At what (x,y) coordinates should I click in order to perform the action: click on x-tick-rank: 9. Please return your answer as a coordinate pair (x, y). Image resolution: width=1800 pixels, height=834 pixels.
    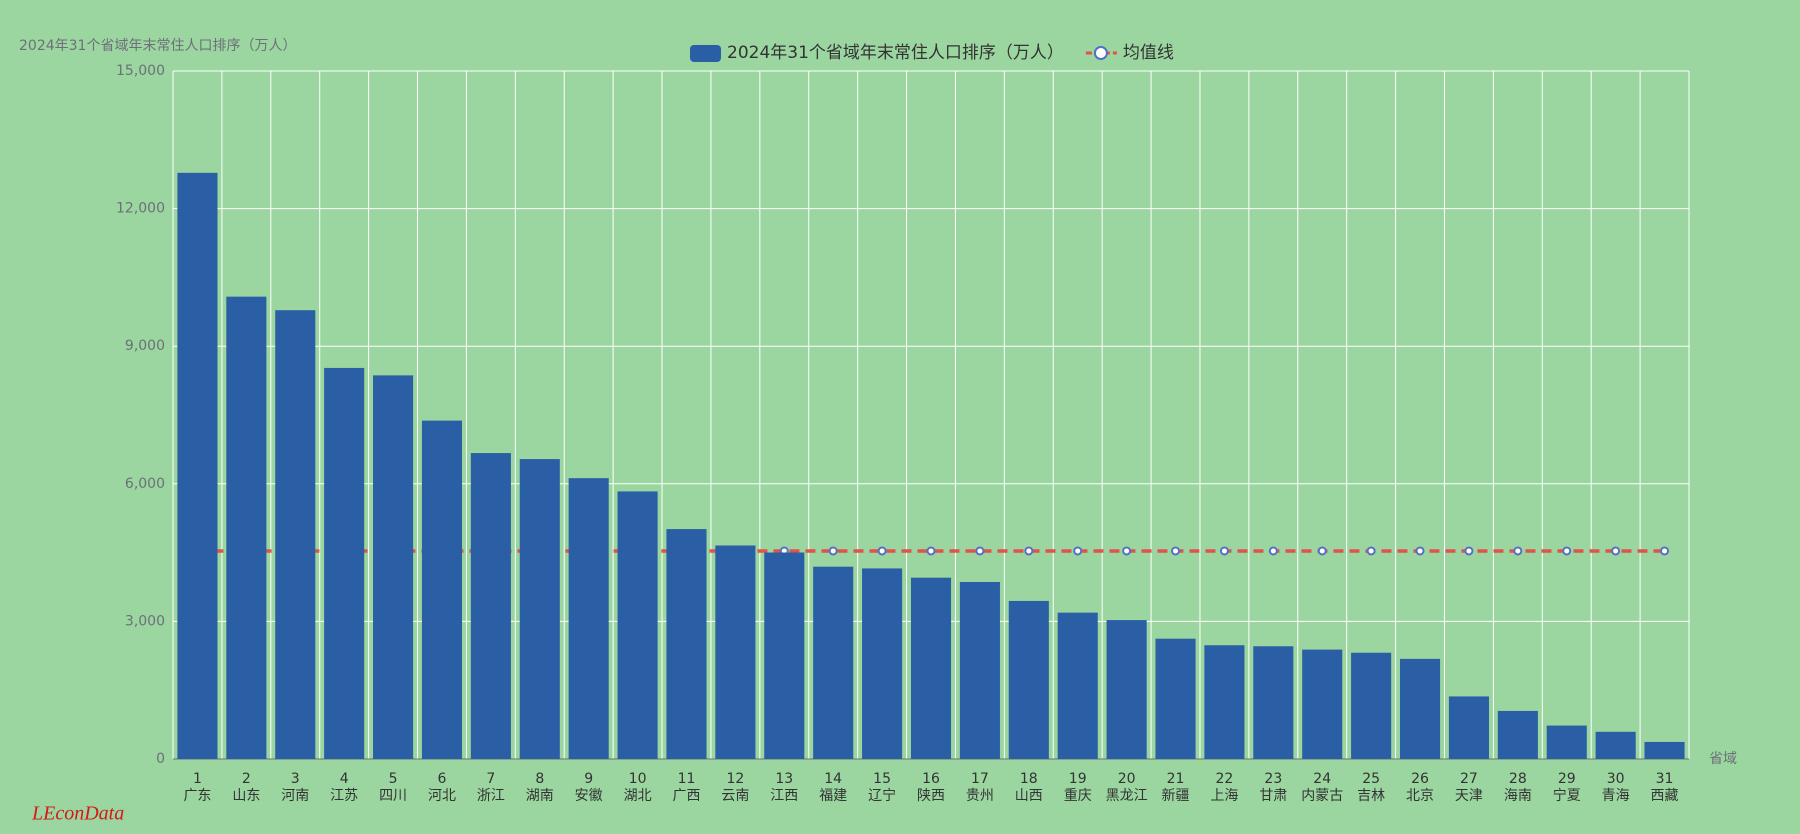
    Looking at the image, I should click on (588, 779).